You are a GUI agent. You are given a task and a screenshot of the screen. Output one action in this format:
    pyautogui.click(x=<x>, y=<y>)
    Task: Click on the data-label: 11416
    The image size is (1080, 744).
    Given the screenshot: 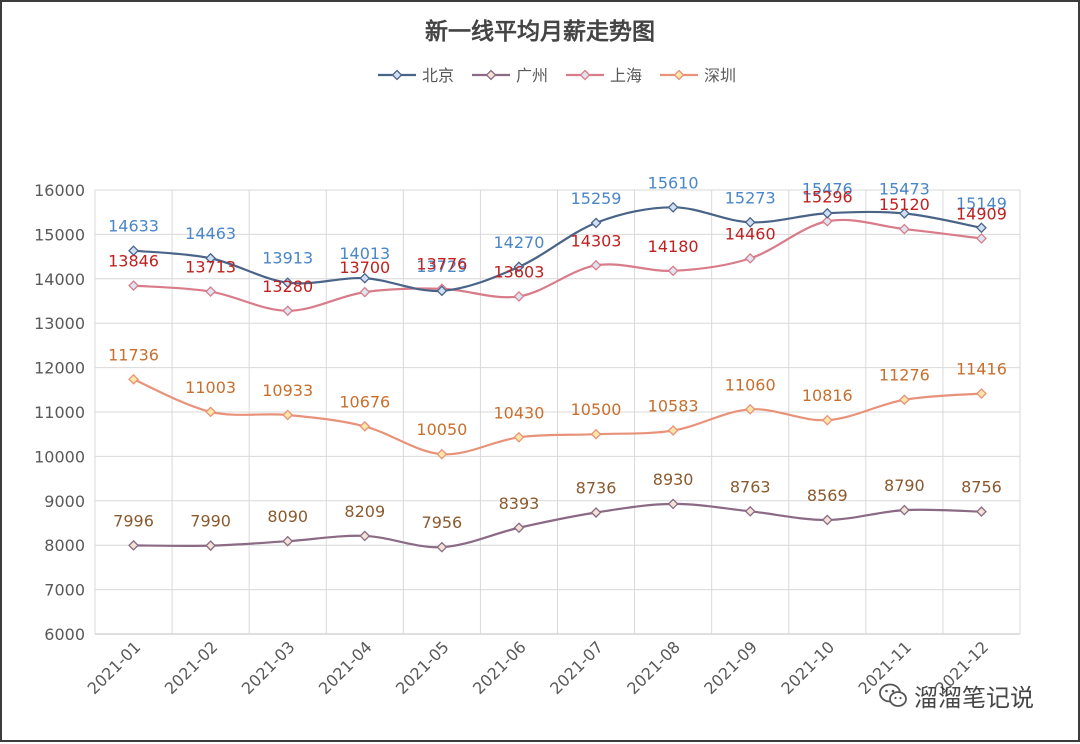 What is the action you would take?
    pyautogui.click(x=981, y=369)
    